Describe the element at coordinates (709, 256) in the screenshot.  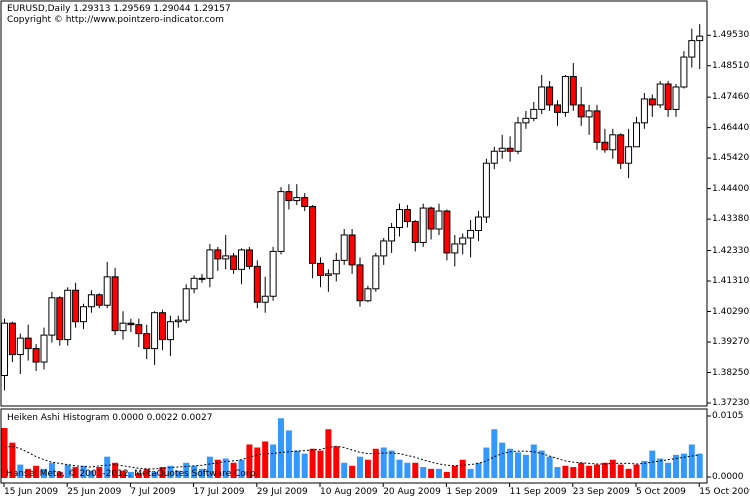
I see `price-axis-ticks` at that location.